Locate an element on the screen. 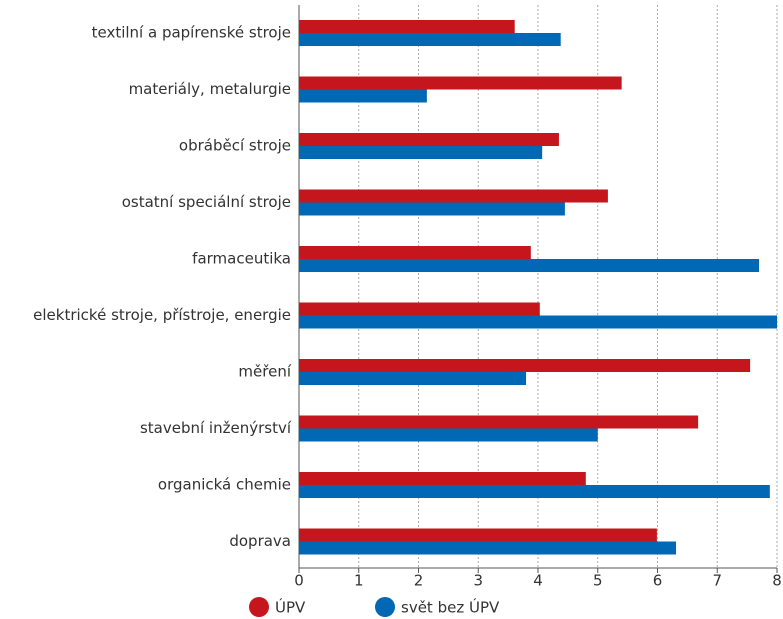 This screenshot has width=783, height=619. x-tick-label: 3 is located at coordinates (478, 581).